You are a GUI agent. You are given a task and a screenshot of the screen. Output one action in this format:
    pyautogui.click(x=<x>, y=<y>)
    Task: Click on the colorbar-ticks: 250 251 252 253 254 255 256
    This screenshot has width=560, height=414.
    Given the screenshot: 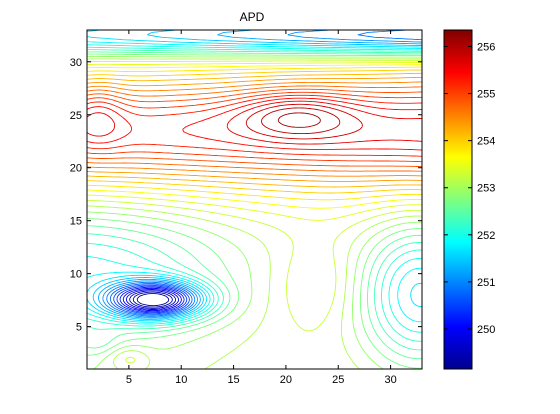 What is the action you would take?
    pyautogui.click(x=469, y=188)
    